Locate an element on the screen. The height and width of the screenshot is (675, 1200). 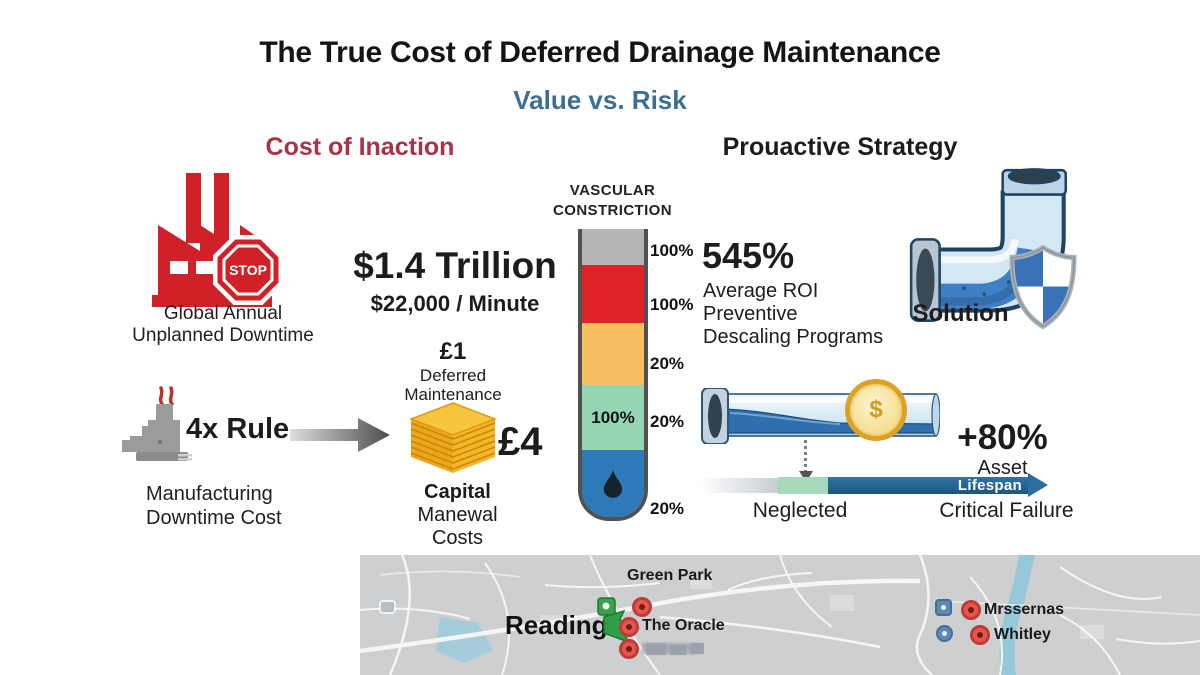
stop-sign-text: STOP is located at coordinates (248, 270).